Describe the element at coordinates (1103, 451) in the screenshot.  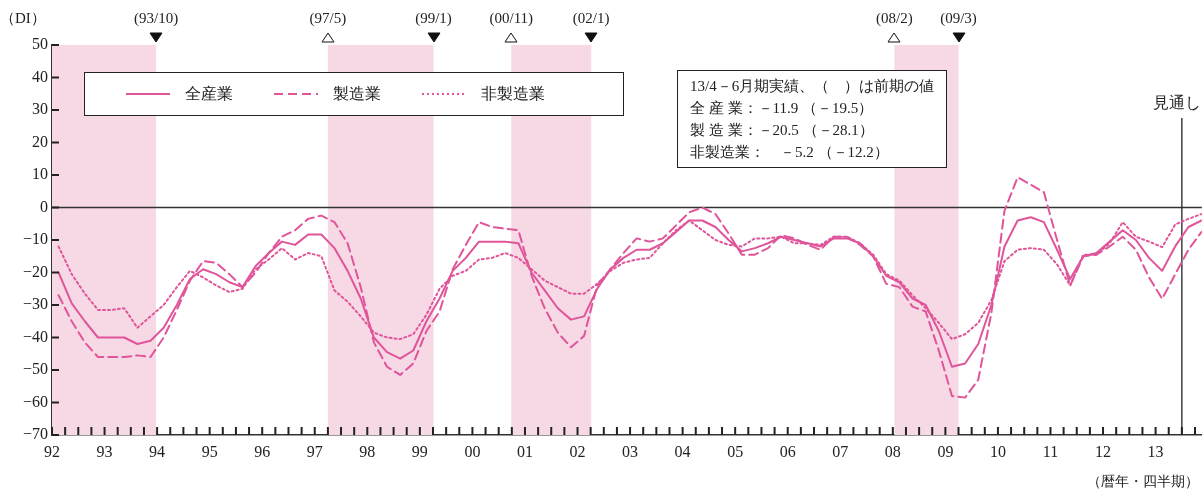
I see `x-tick-label: 12` at that location.